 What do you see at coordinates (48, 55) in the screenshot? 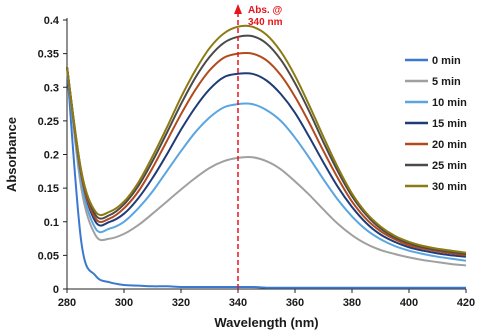
I see `y-tick-label: 0.35` at bounding box center [48, 55].